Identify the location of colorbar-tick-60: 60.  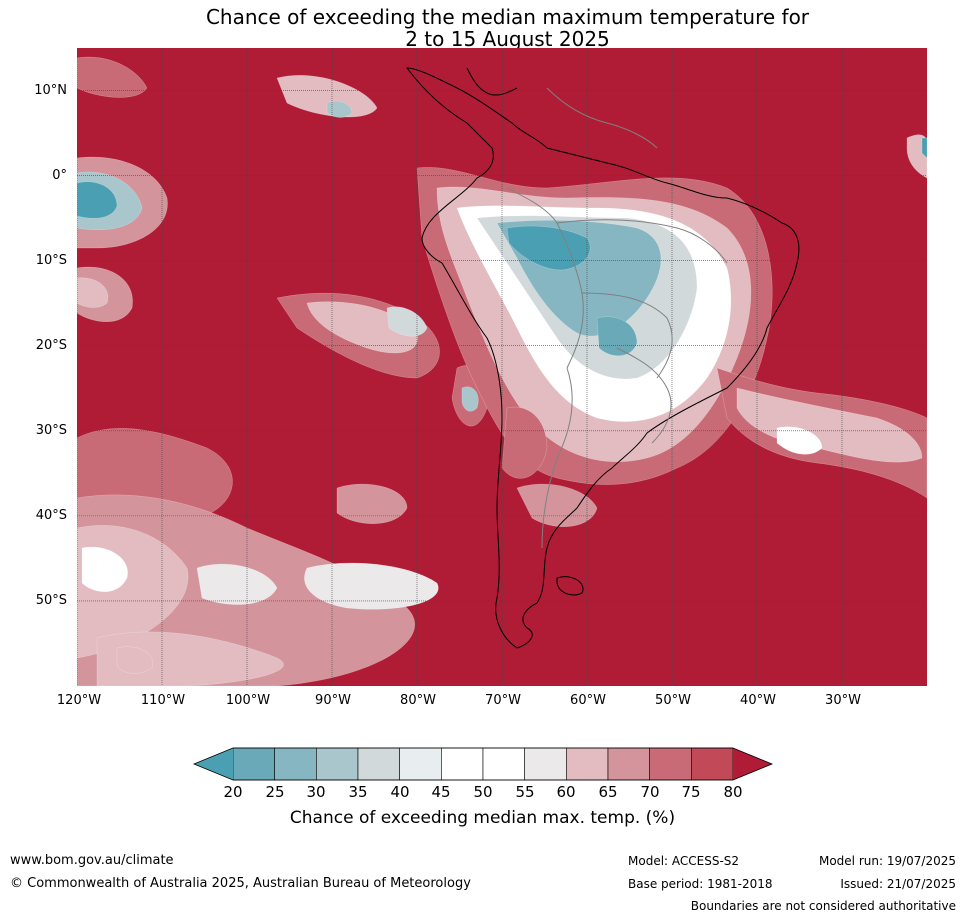
(566, 792).